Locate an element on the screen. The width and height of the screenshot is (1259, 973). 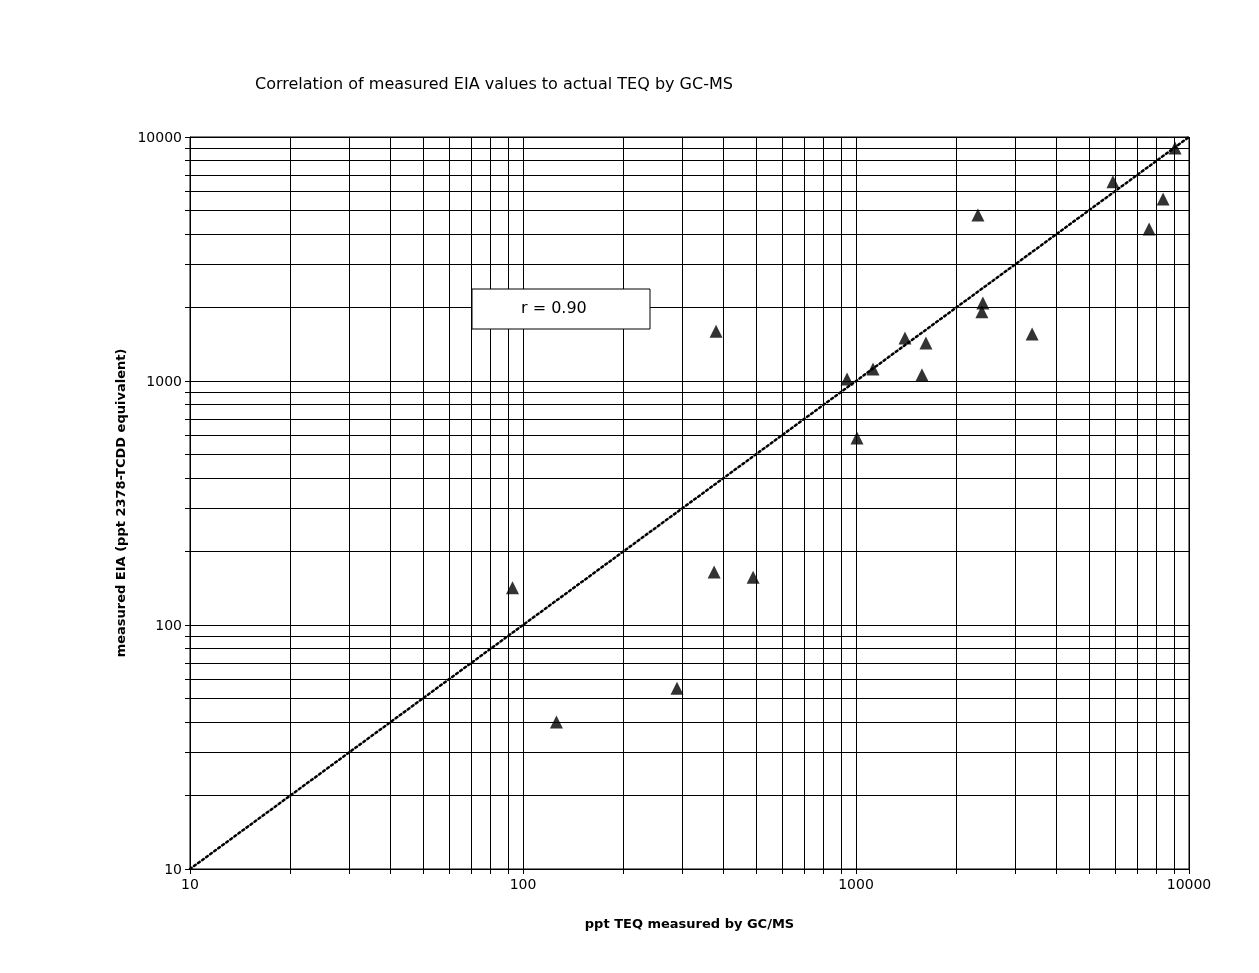
chart-title: Correlation of measured EIA values to actual TEQ by GC-MS is located at coordinates (494, 83).